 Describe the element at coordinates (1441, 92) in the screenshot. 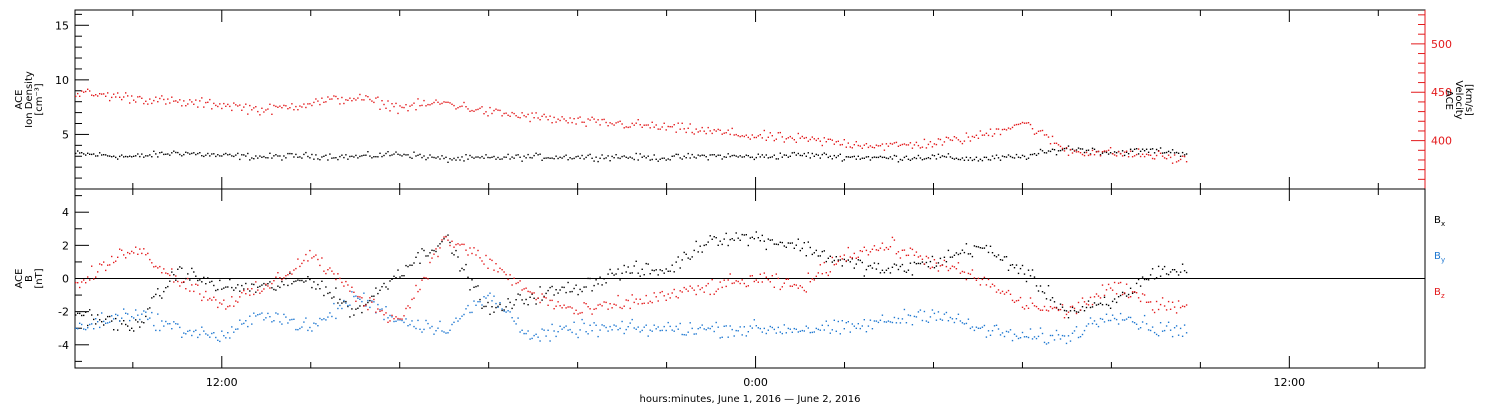

I see `velocity-y-tick-label: 450` at that location.